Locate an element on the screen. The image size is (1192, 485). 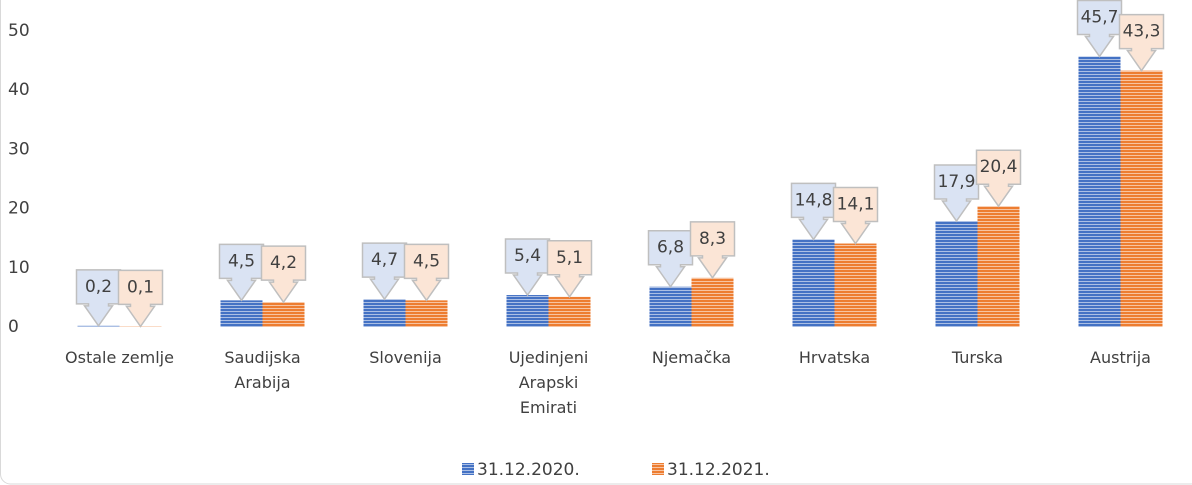
y-tick-label: 50 is located at coordinates (19, 31).